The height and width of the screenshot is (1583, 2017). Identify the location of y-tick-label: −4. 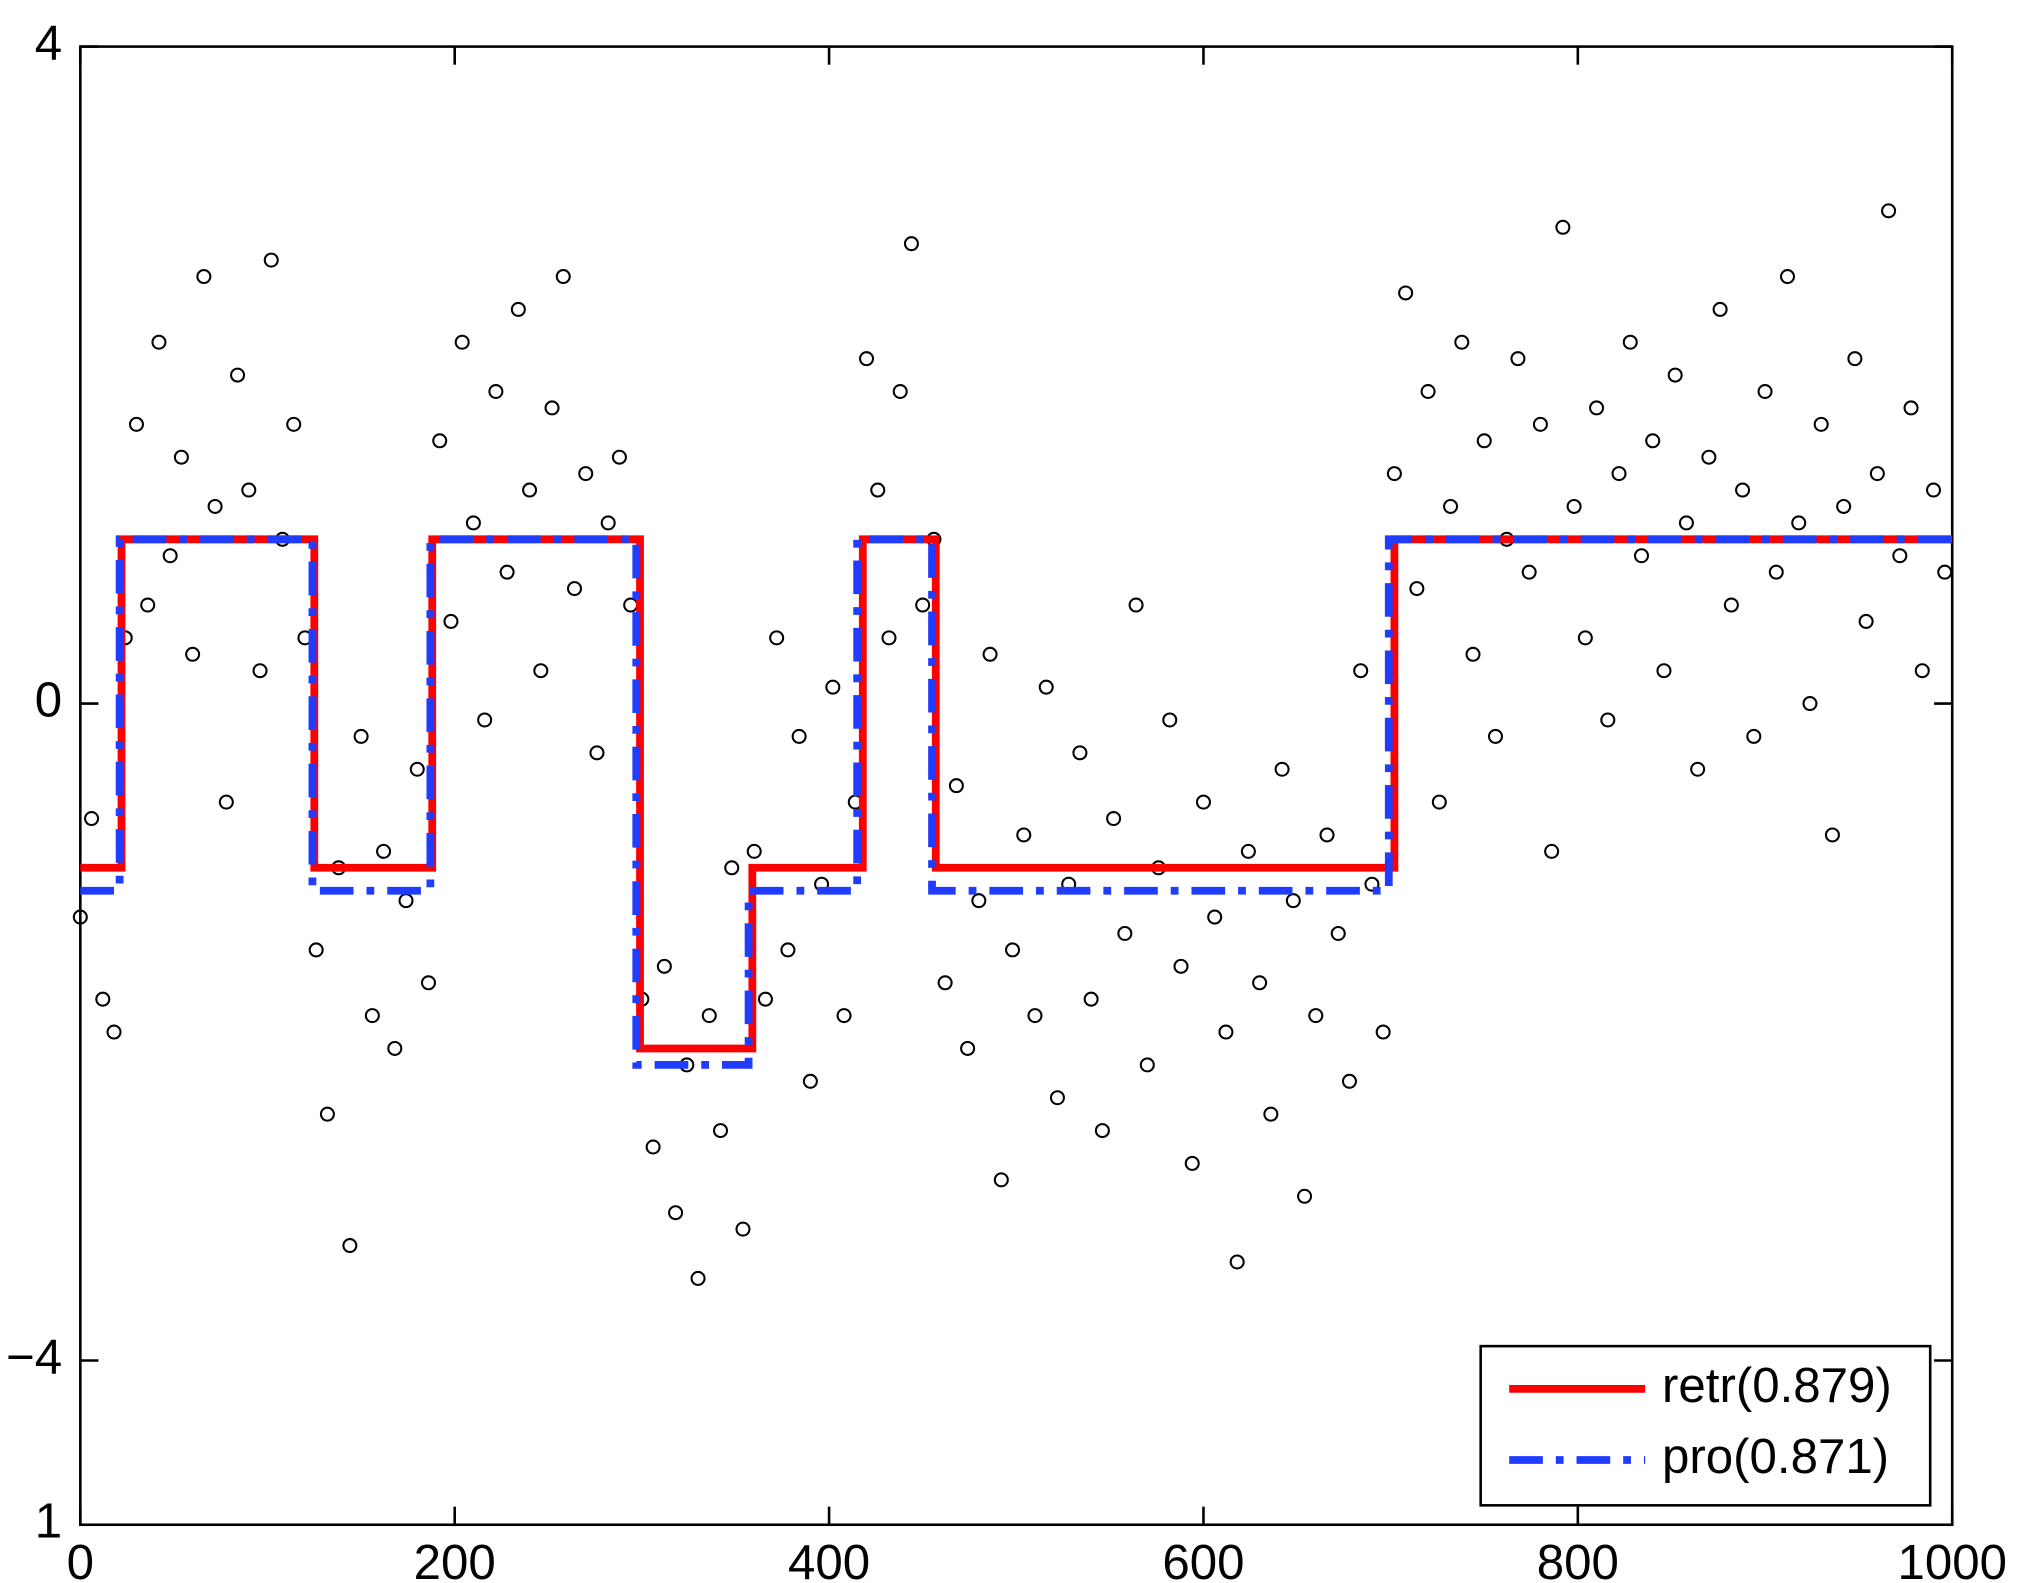
(34, 1357).